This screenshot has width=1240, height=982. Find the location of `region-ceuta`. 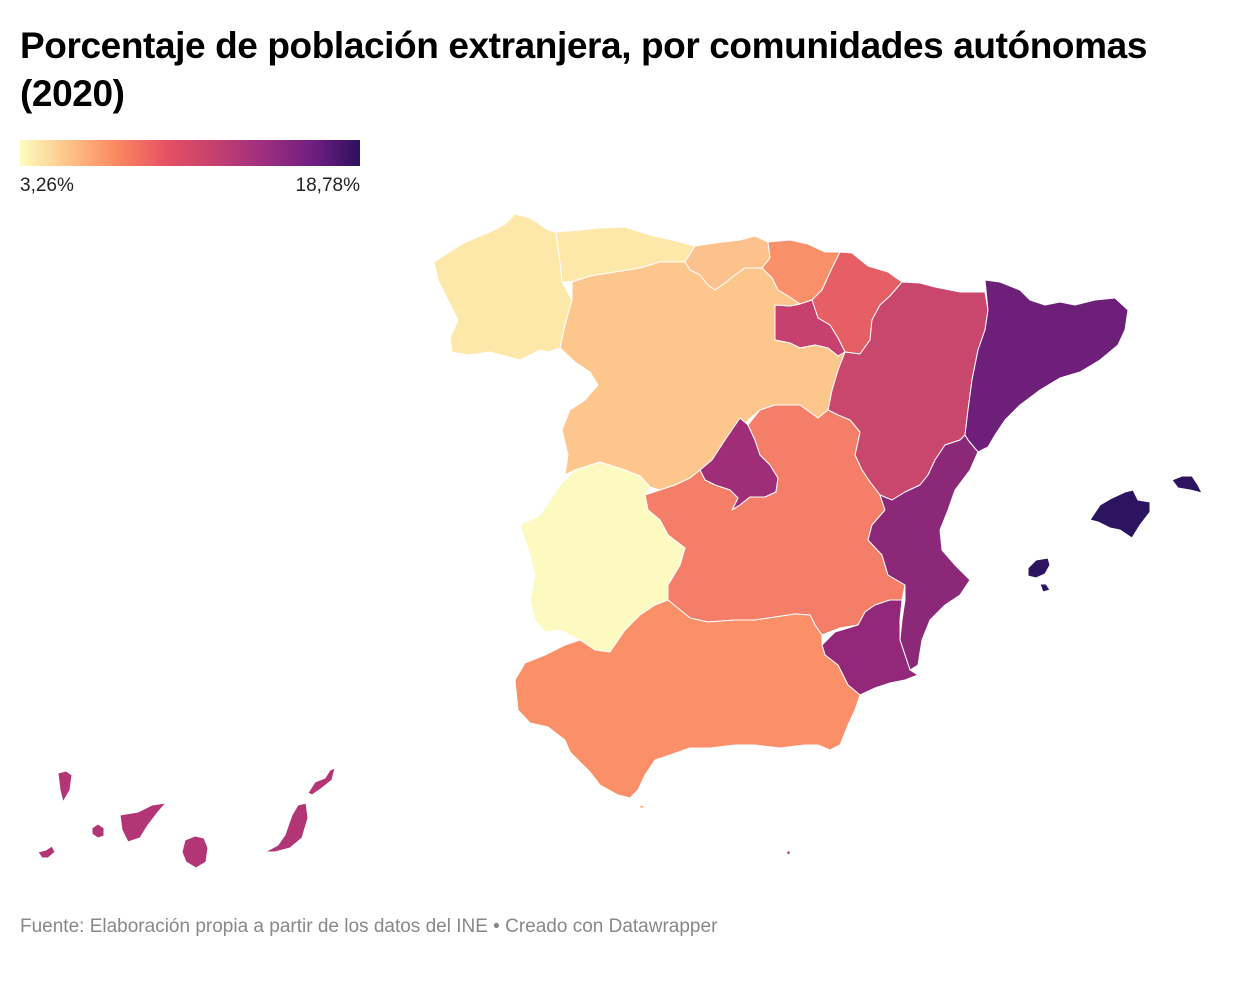

region-ceuta is located at coordinates (642, 806).